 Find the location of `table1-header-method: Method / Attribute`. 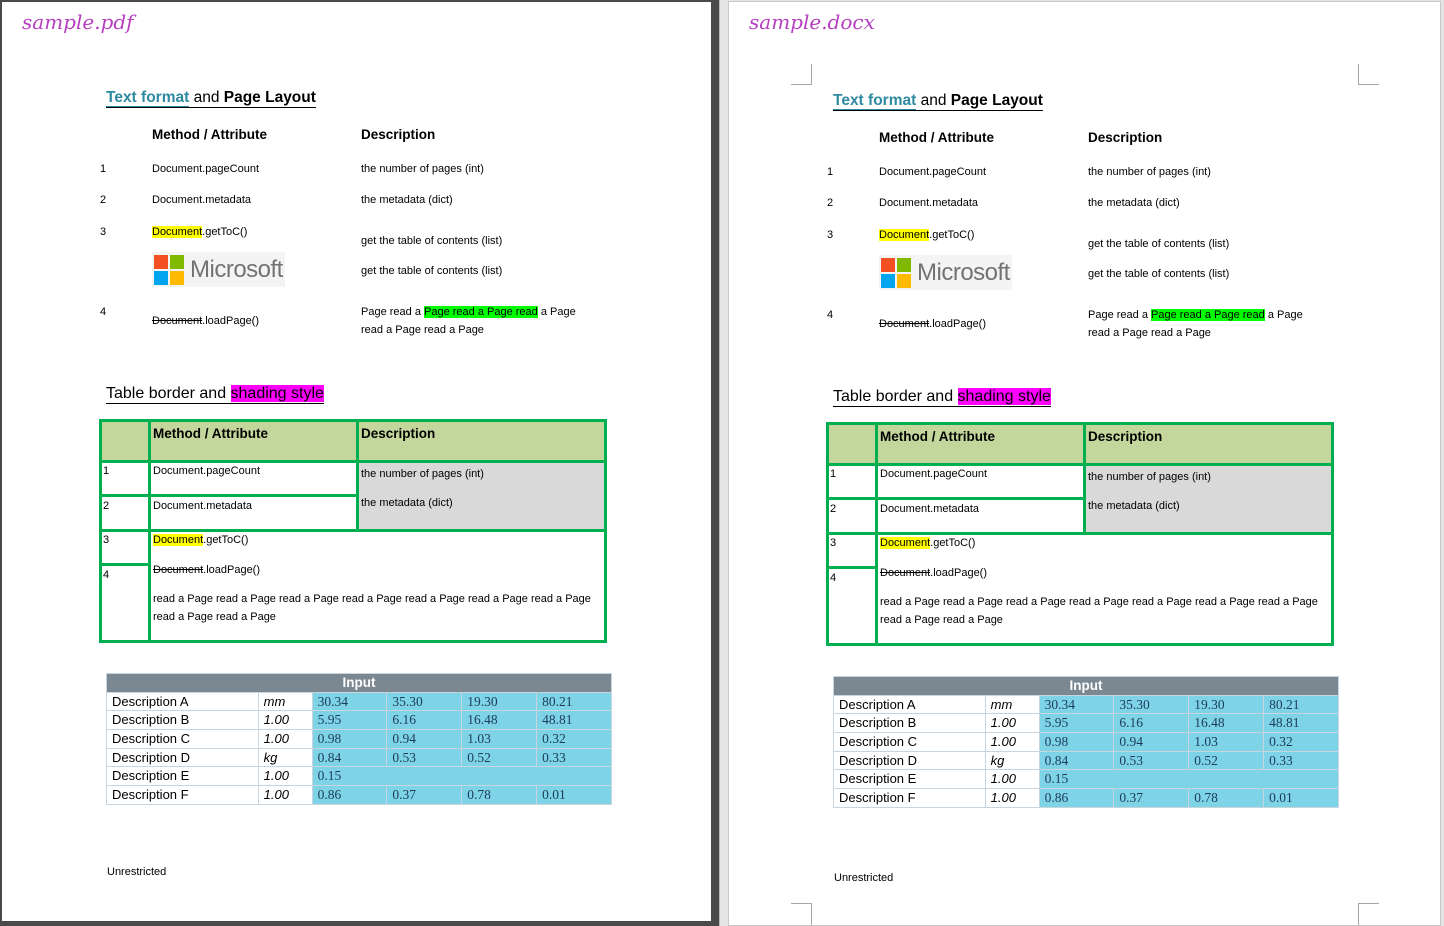

table1-header-method: Method / Attribute is located at coordinates (209, 134).